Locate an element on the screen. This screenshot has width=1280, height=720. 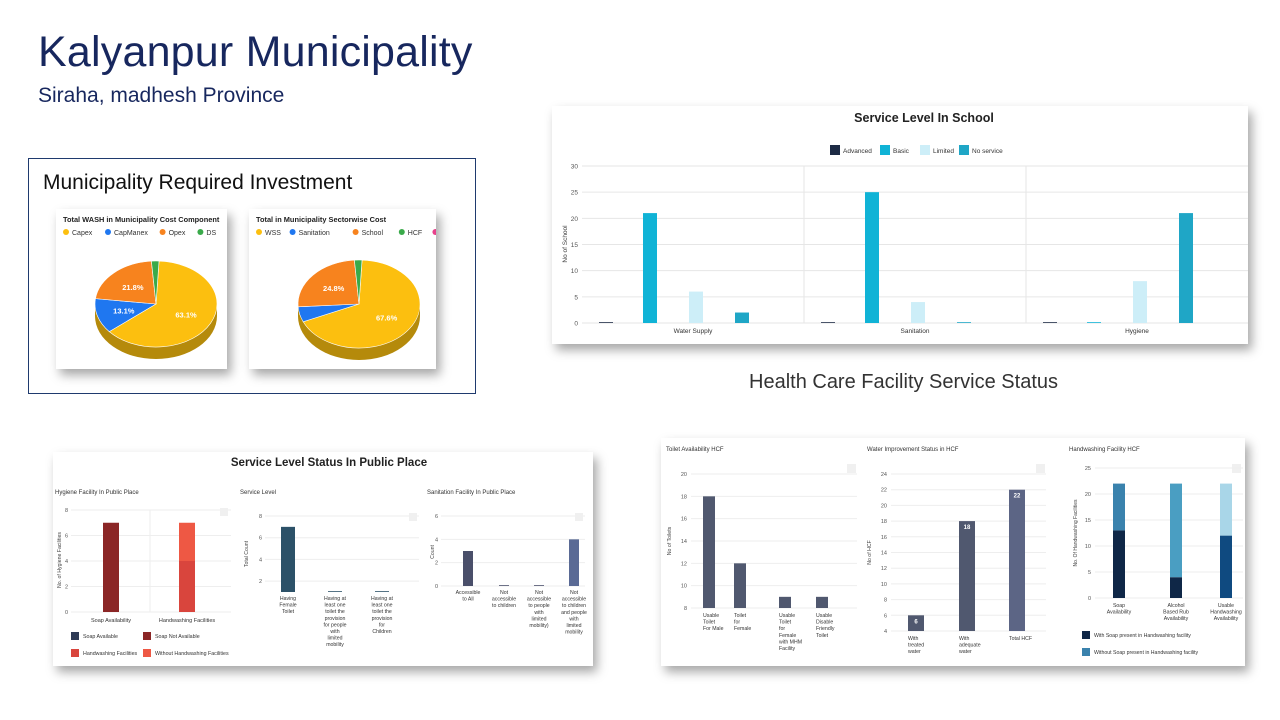
hcf-hand-y-tick: 20 is located at coordinates (1088, 495).